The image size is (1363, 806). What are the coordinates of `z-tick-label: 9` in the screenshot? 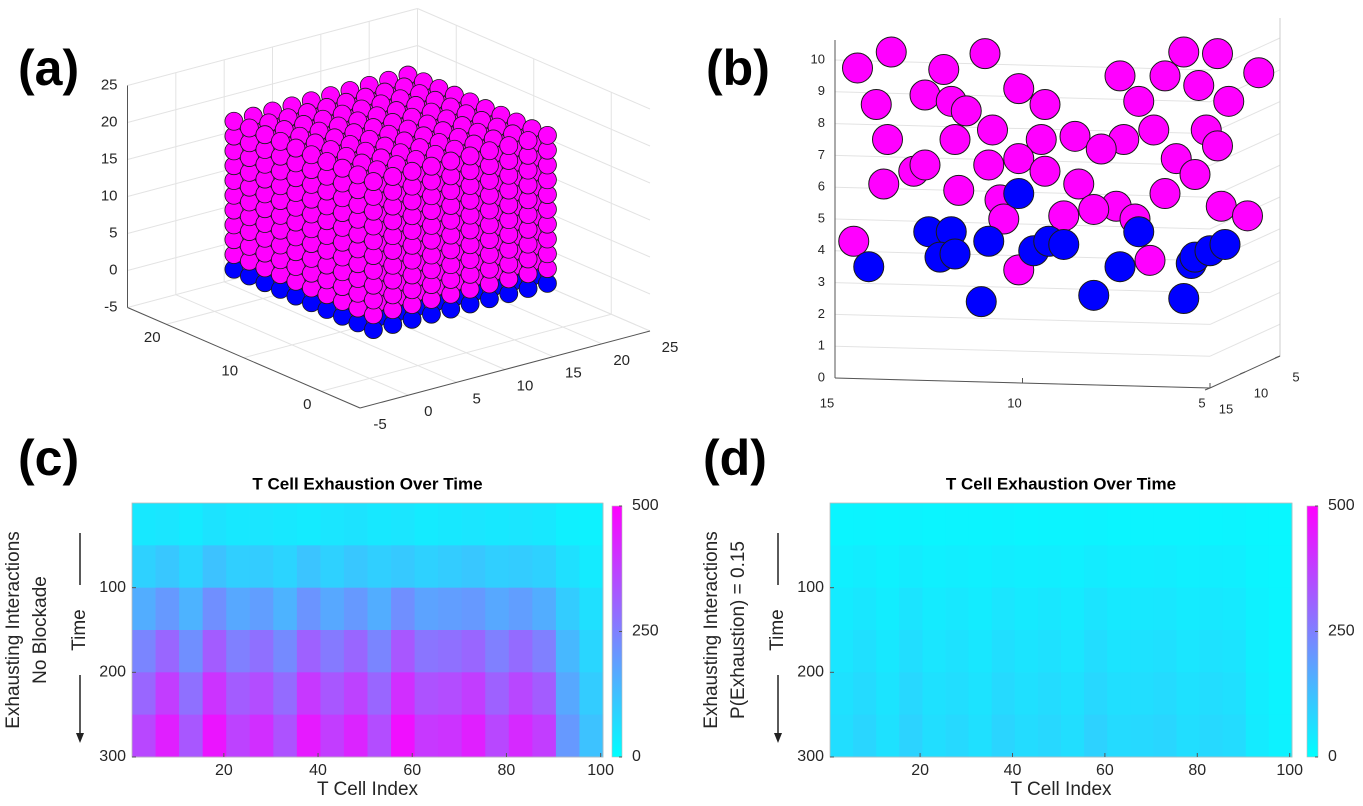 It's located at (821, 90).